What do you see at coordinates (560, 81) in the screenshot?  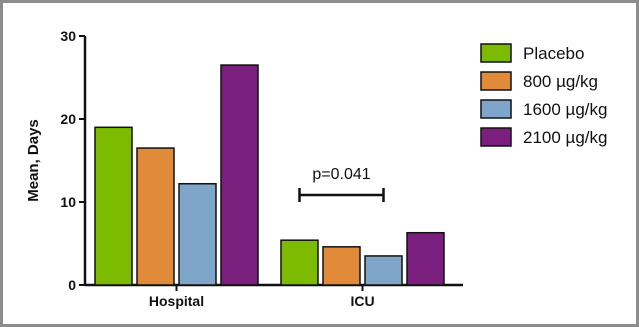 I see `legend-label-1: 800 µg/kg` at bounding box center [560, 81].